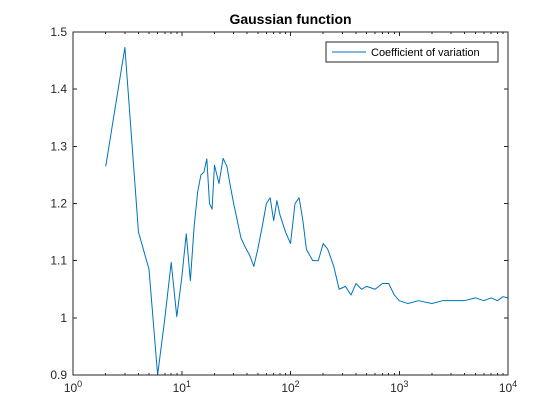  Describe the element at coordinates (58, 32) in the screenshot. I see `y-tick-label: 1.5` at that location.